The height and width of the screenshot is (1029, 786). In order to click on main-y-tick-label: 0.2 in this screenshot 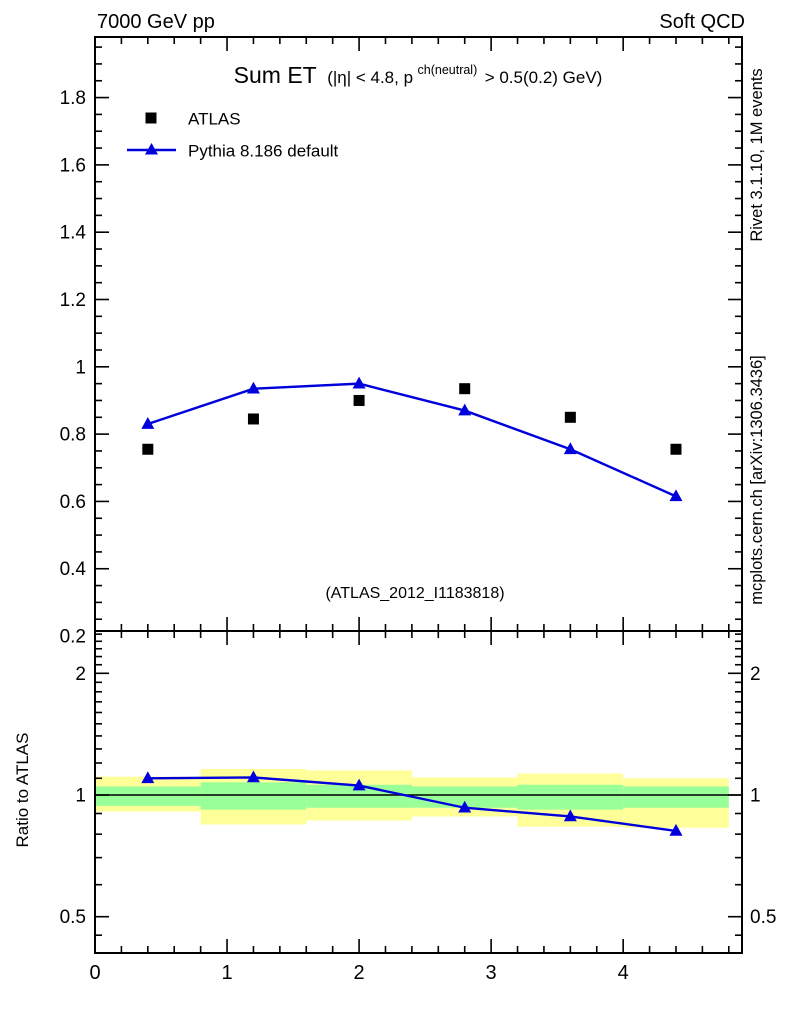, I will do `click(73, 637)`.